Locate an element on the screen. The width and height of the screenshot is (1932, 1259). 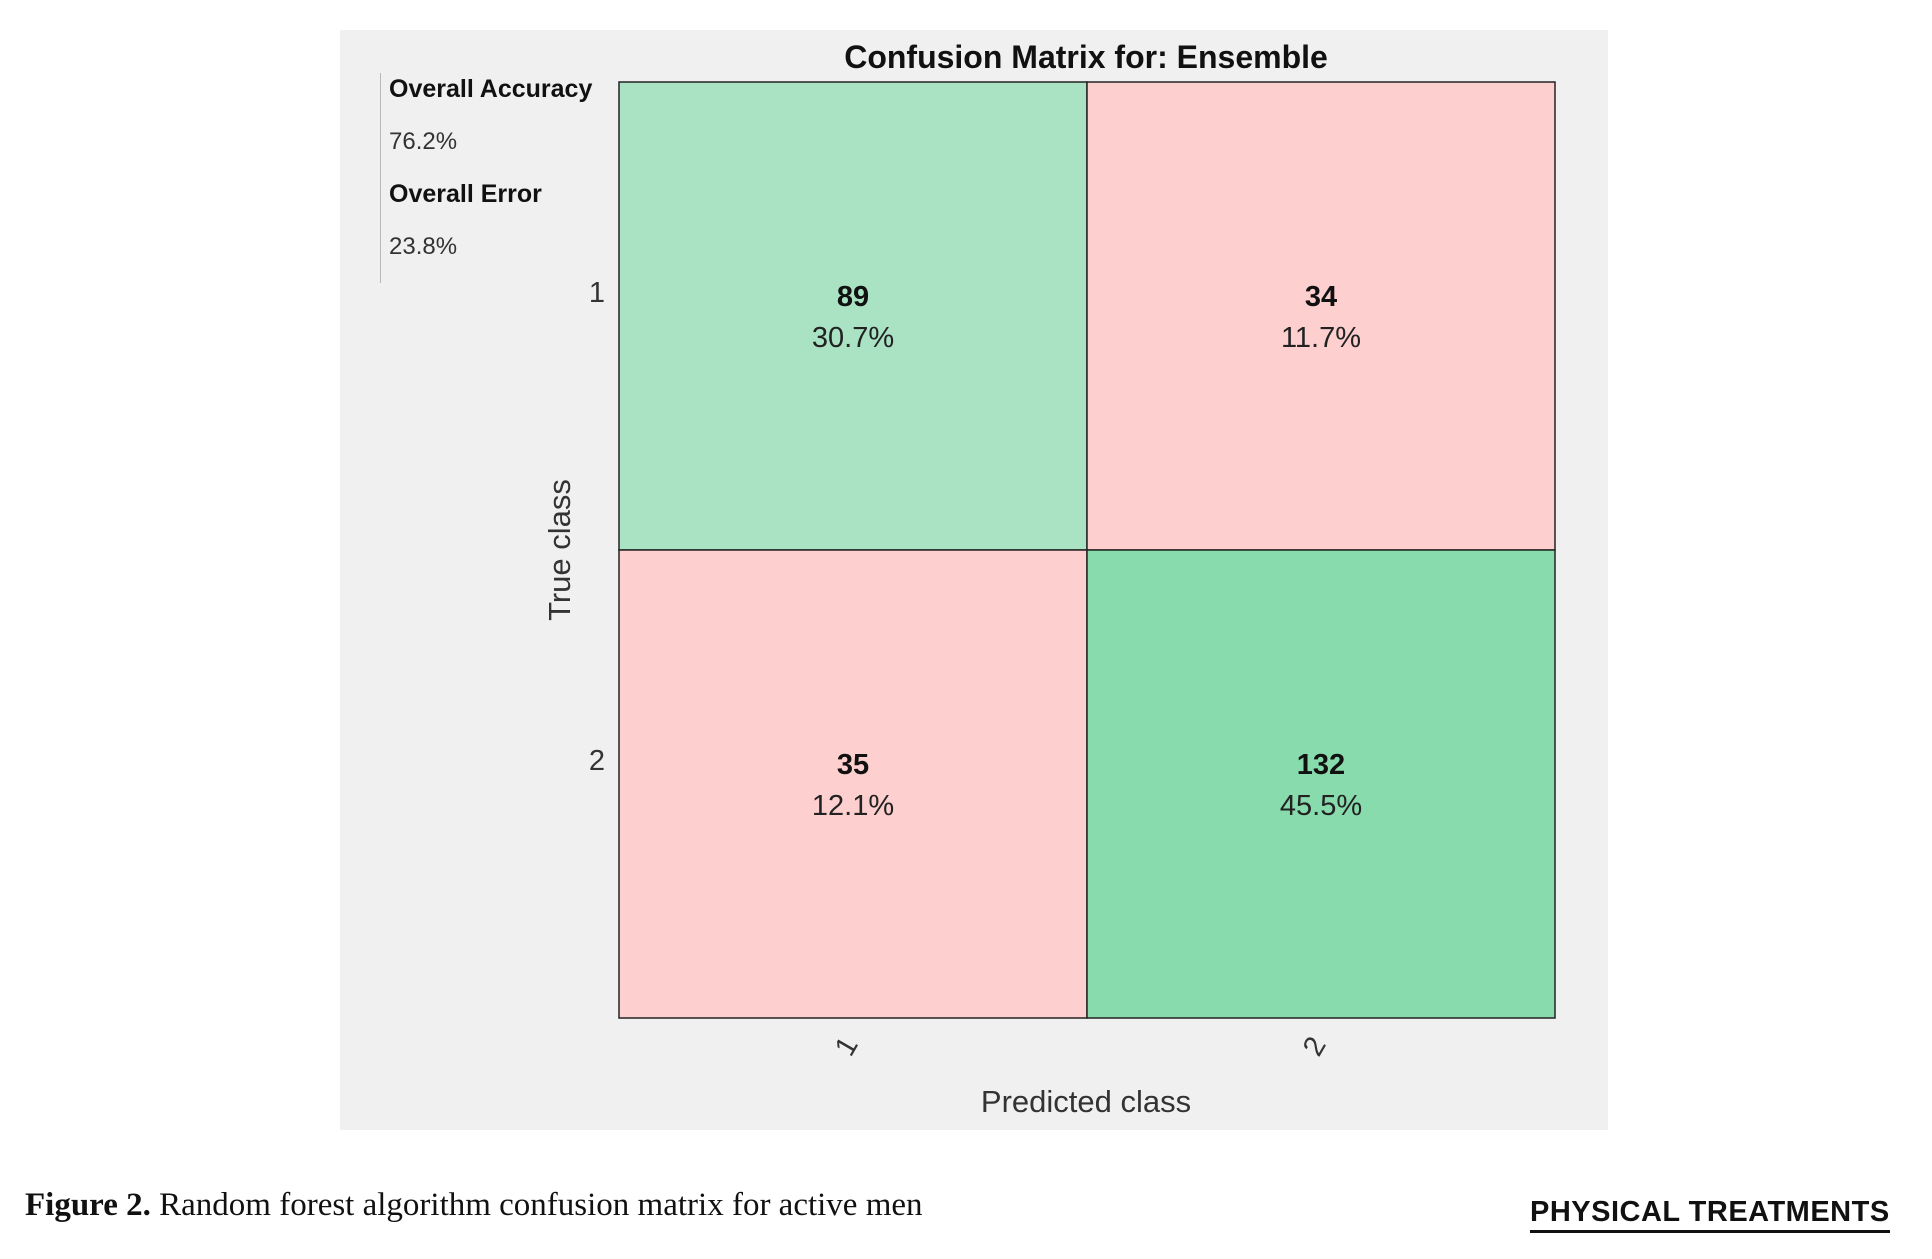
cell-true2-pred1 is located at coordinates (853, 784).